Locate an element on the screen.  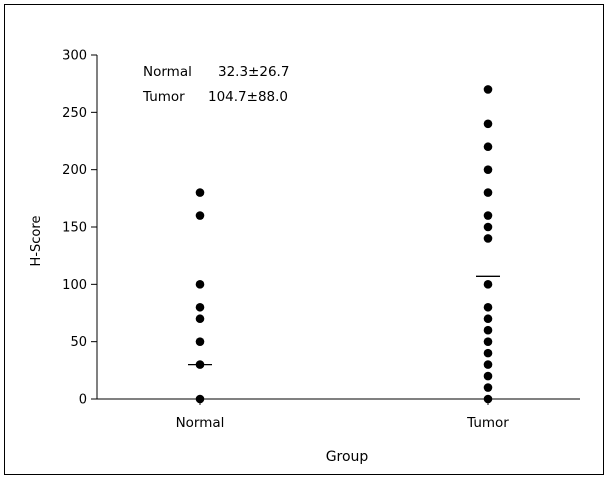
annotation-tumor-stat: 104.7±88.0 is located at coordinates (248, 97).